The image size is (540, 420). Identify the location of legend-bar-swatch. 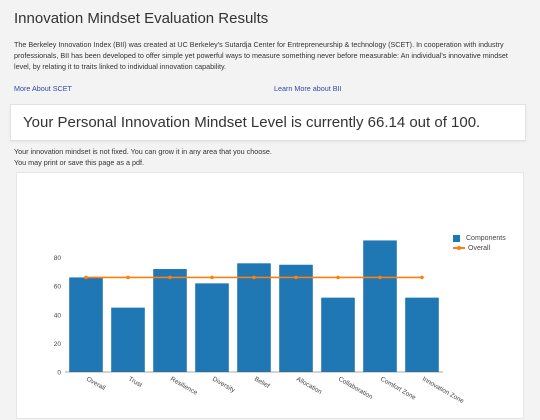
(456, 238).